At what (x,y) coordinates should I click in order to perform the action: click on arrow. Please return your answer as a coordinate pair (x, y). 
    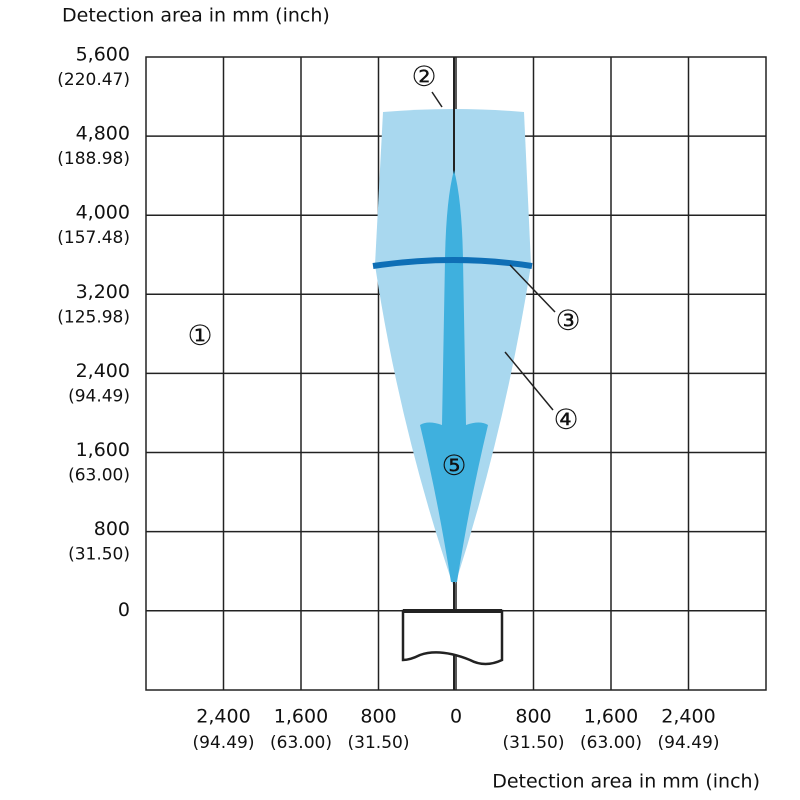
    Looking at the image, I should click on (454, 376).